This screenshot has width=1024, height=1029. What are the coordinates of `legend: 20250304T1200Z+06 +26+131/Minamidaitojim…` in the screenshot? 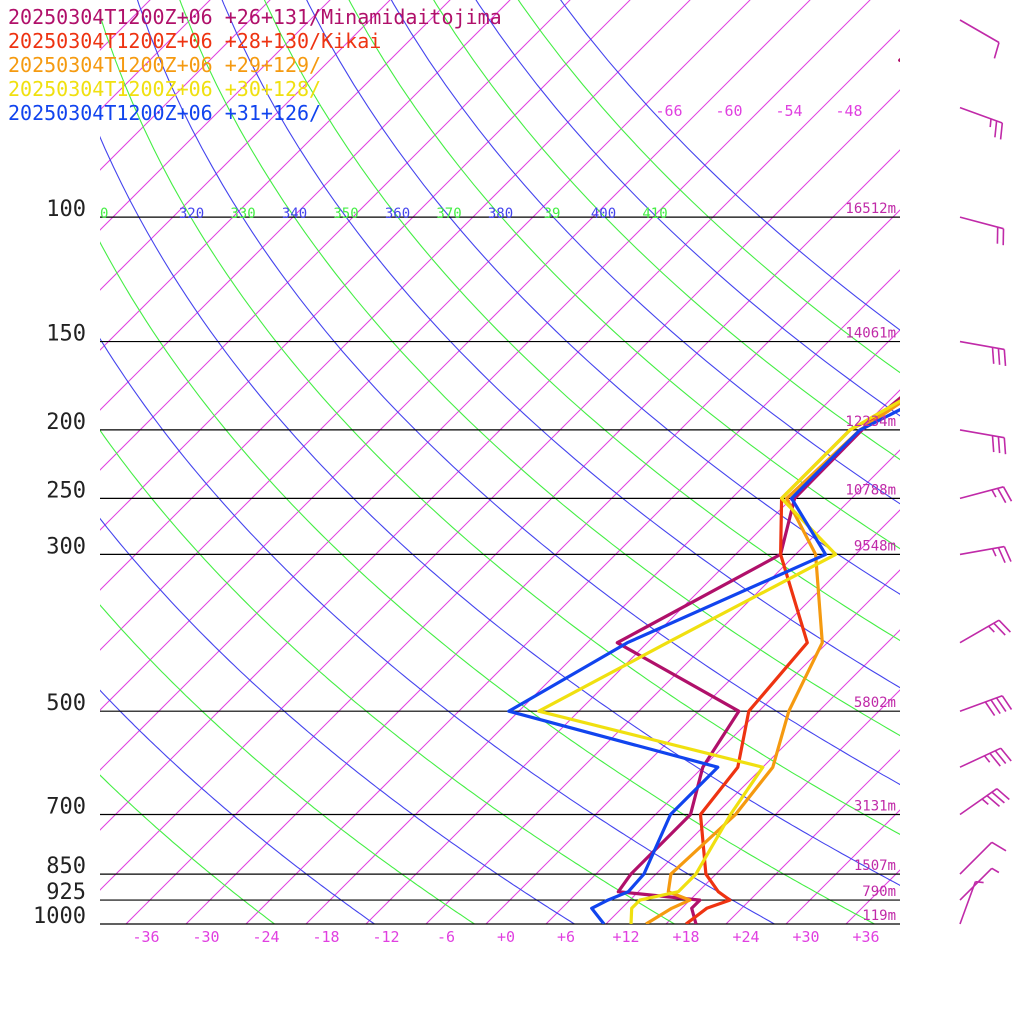 It's located at (255, 65).